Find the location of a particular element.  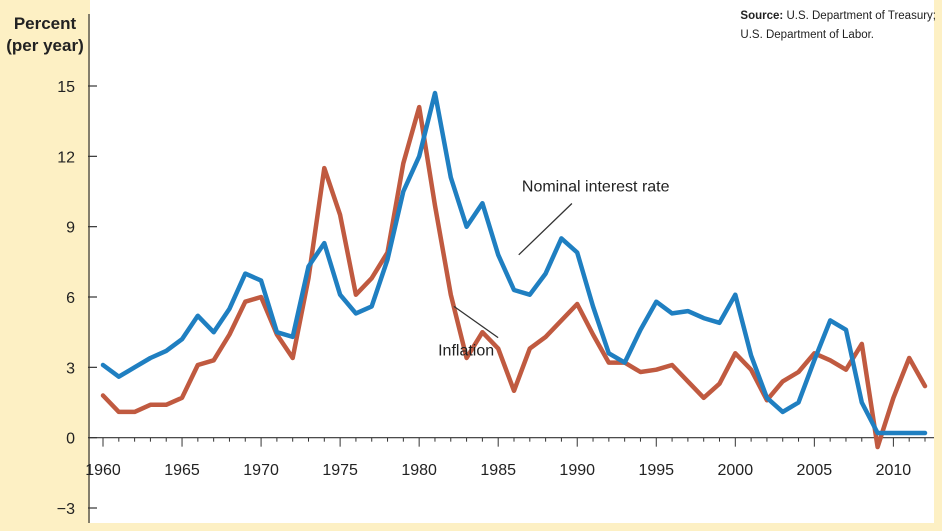

x-tick-label: 1995 is located at coordinates (656, 470).